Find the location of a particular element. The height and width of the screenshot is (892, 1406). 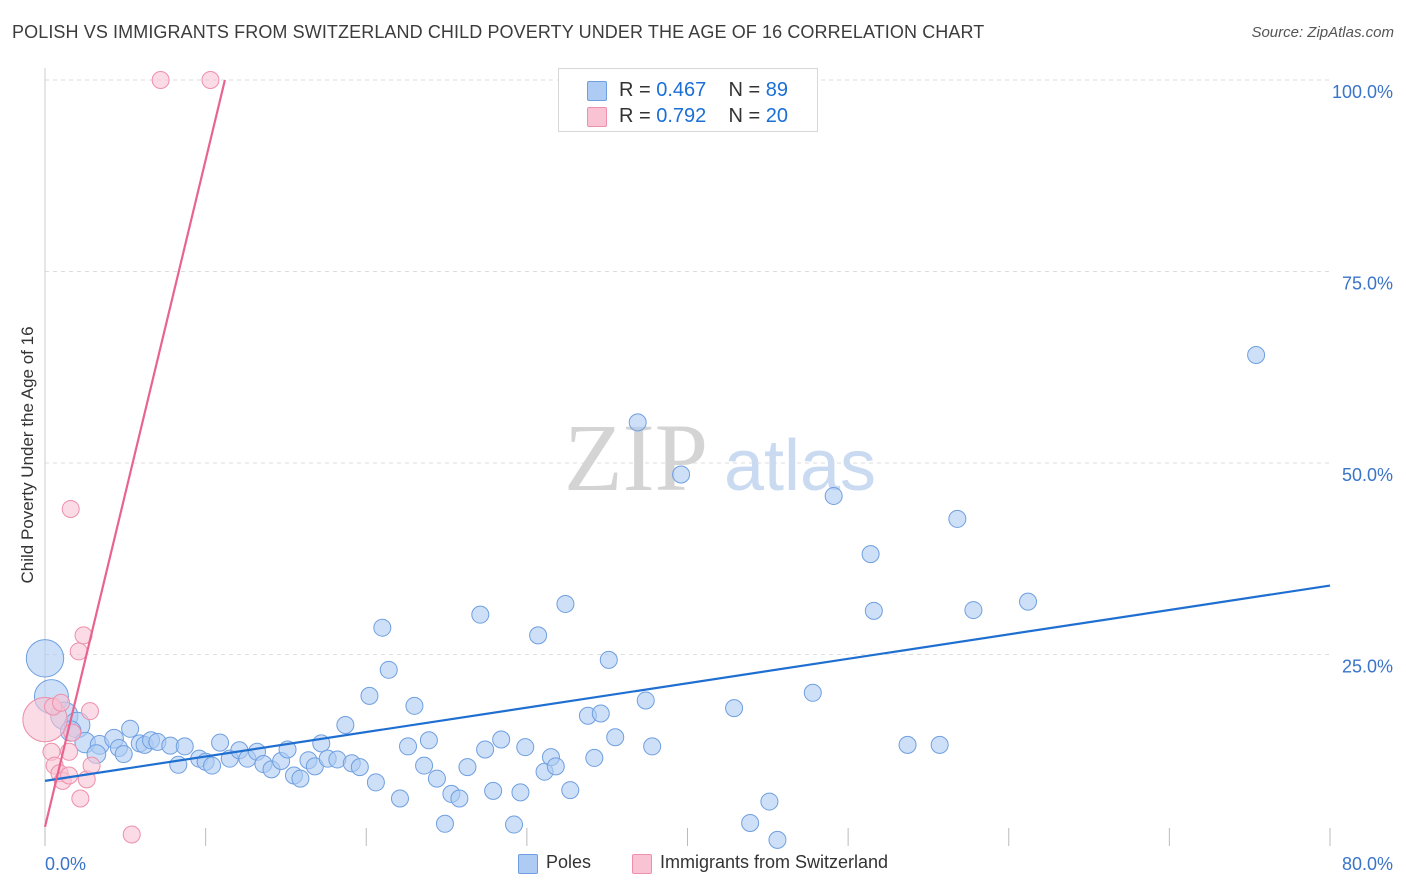

y-axis-label: Child Poverty Under the Age of 16 is located at coordinates (27, 455).